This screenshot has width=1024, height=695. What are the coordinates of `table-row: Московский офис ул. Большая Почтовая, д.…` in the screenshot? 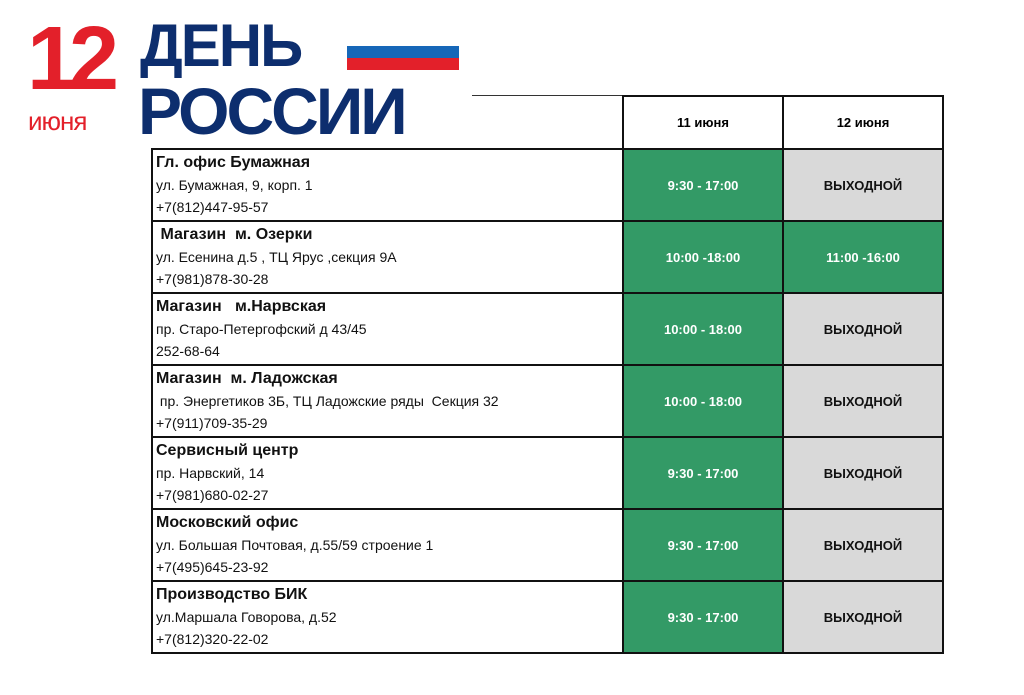 It's located at (547, 545).